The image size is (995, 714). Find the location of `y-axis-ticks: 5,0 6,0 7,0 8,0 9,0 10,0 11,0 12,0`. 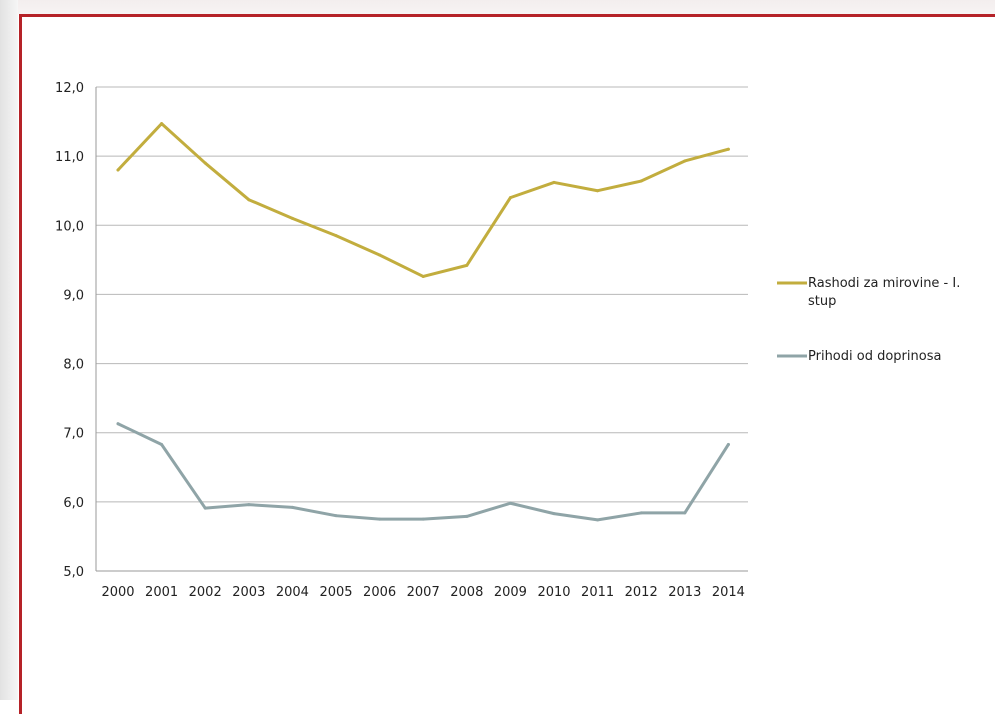

y-axis-ticks: 5,0 6,0 7,0 8,0 9,0 10,0 11,0 12,0 is located at coordinates (69, 330).